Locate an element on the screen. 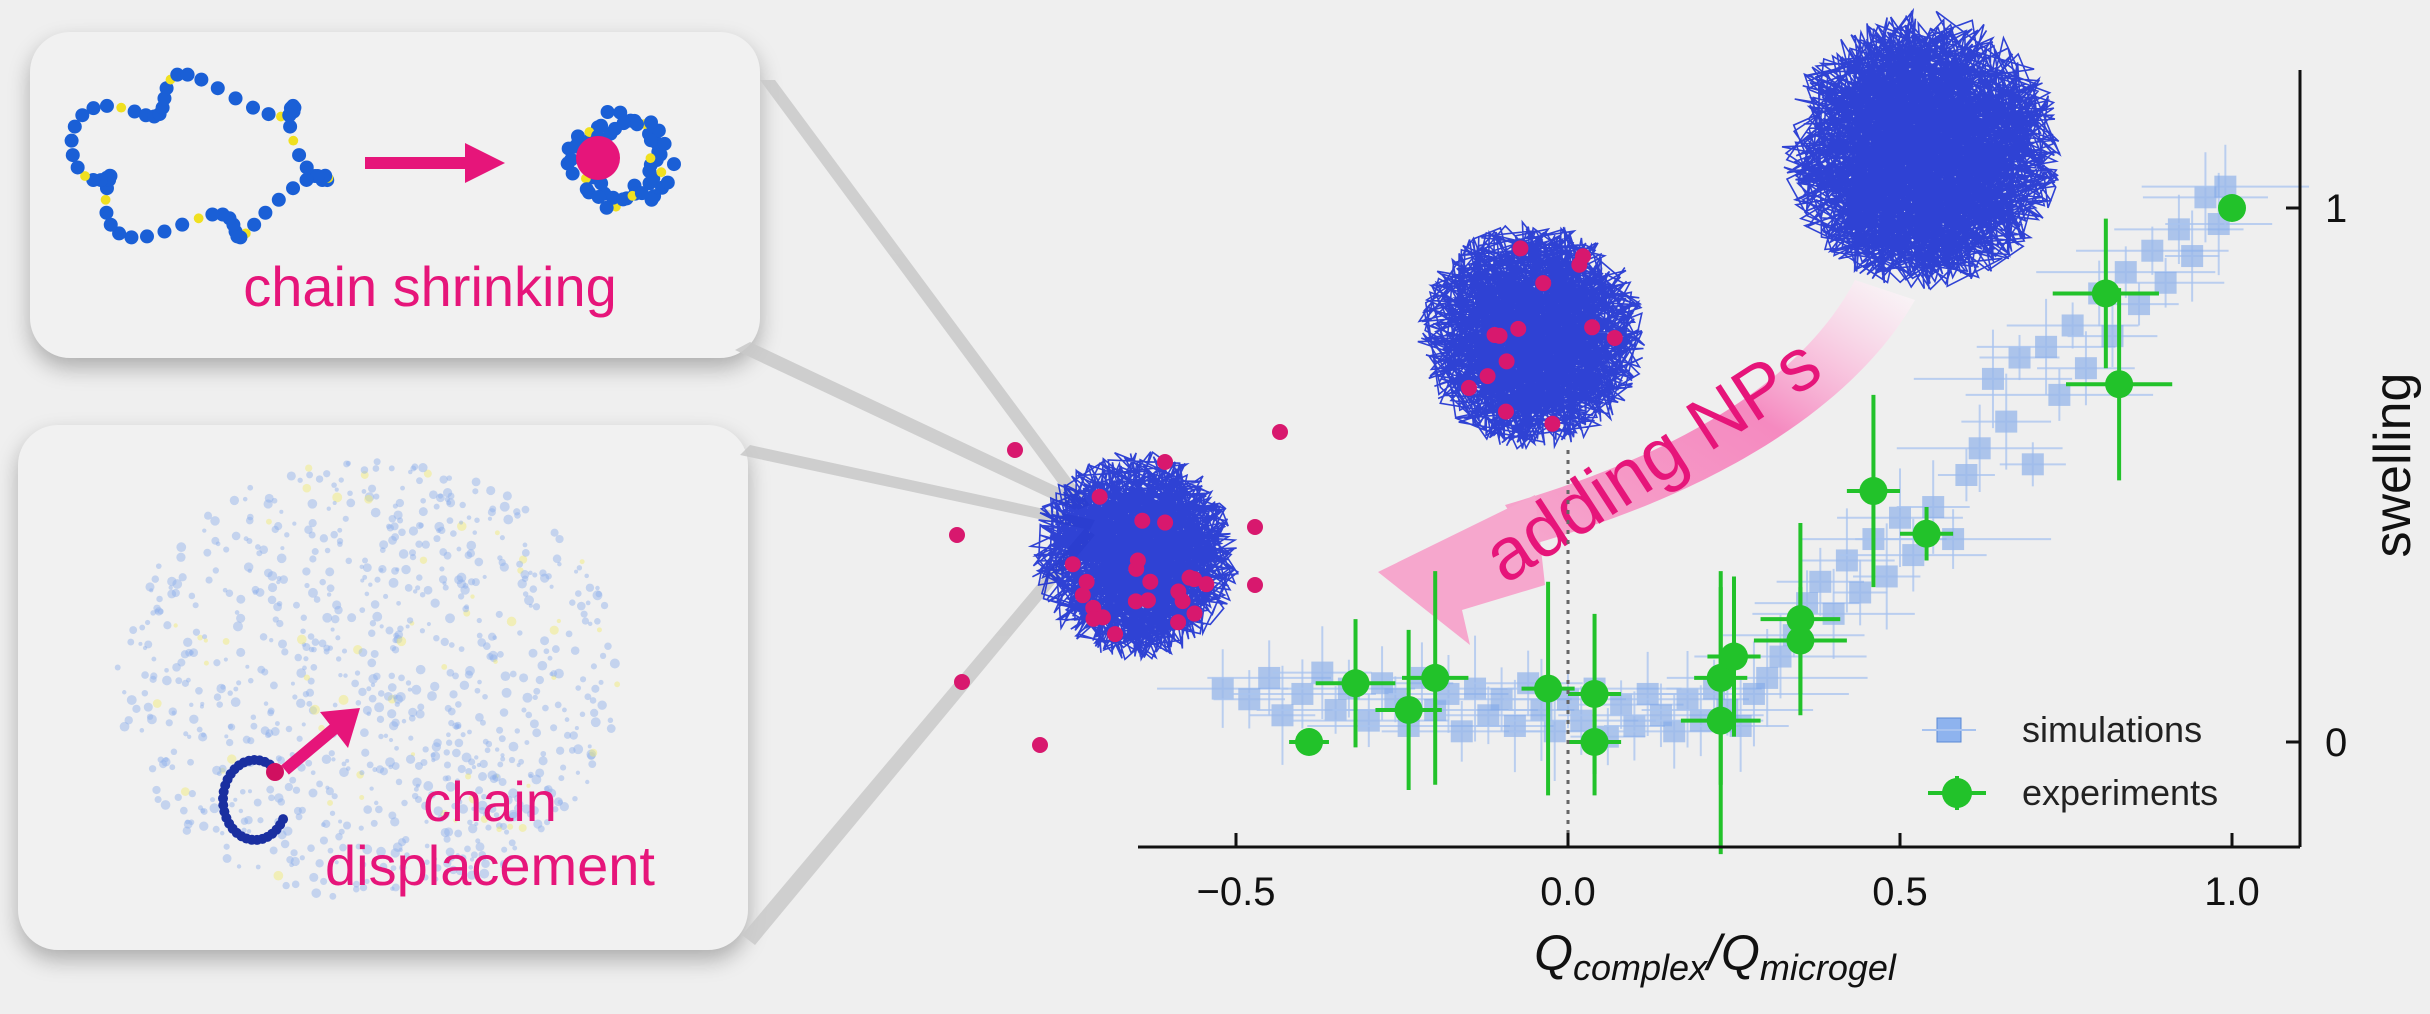 The width and height of the screenshot is (2430, 1014). legend: simulations experiments is located at coordinates (2070, 761).